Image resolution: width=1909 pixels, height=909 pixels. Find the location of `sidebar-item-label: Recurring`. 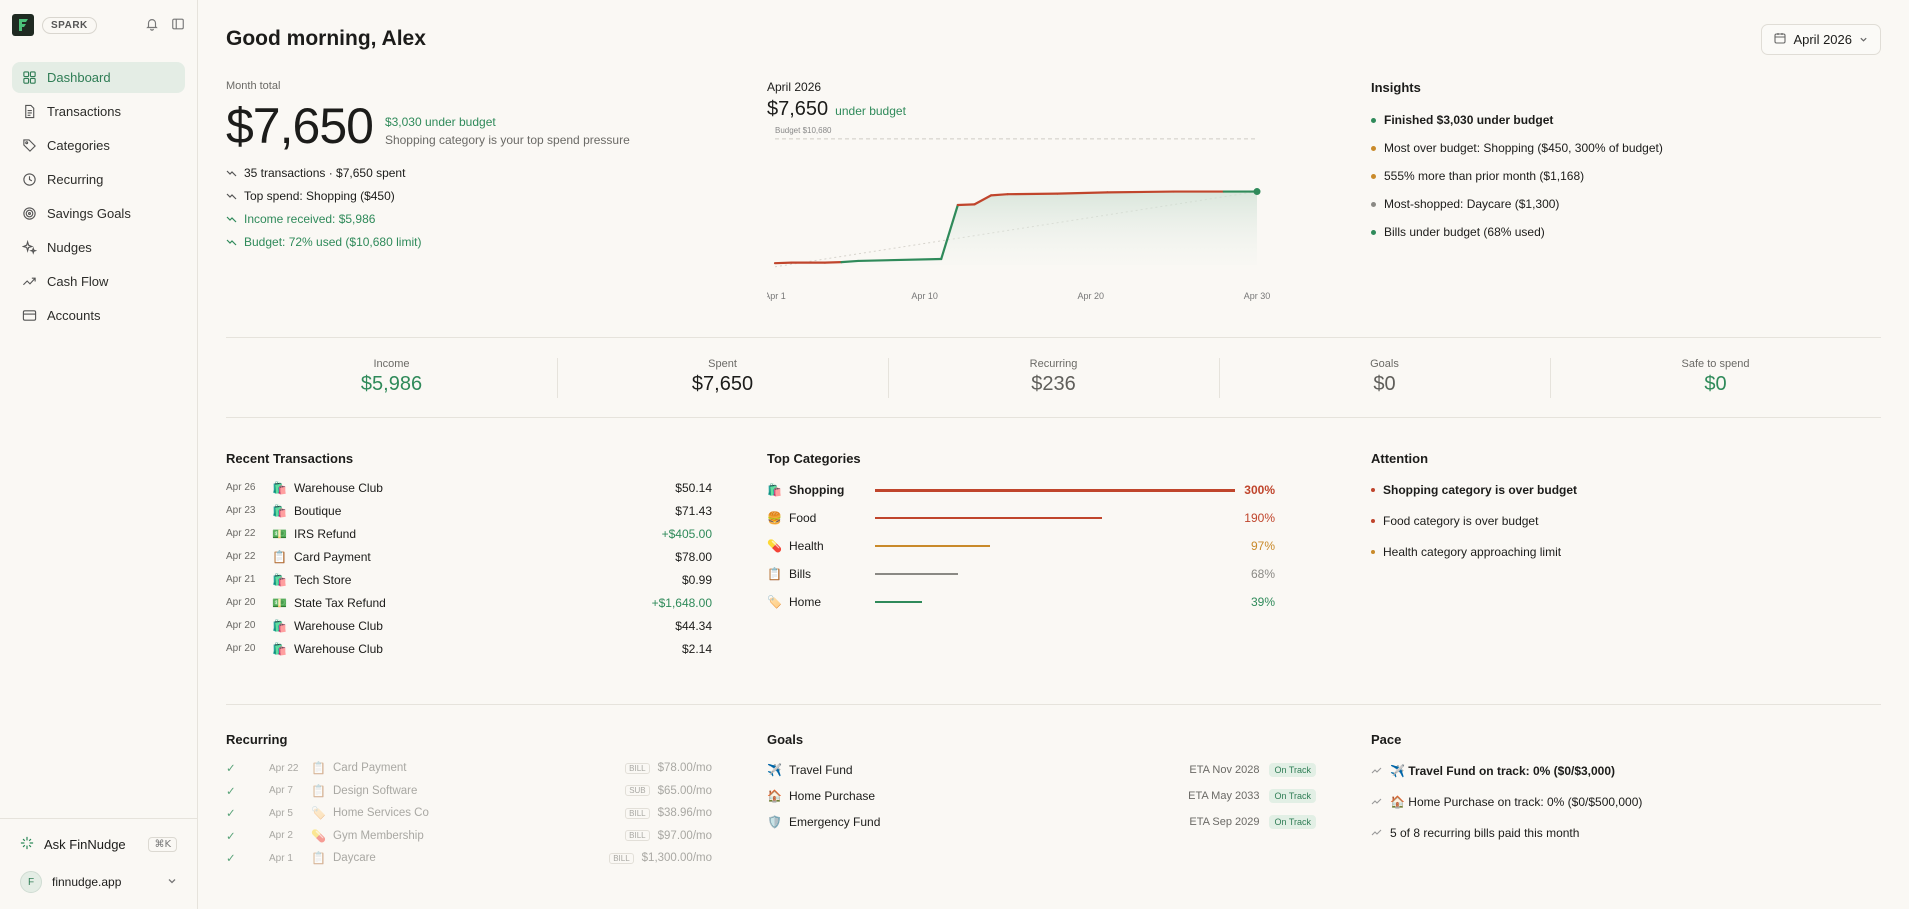

sidebar-item-label: Recurring is located at coordinates (75, 179).